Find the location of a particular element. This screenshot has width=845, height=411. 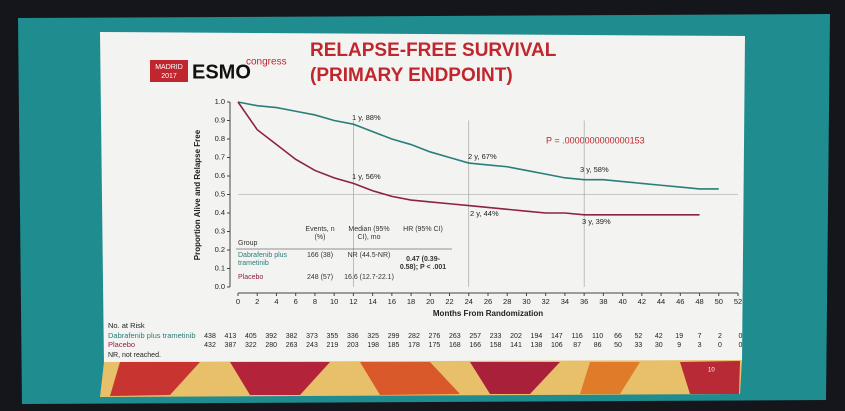

brand-suffix: congress is located at coordinates (266, 62).